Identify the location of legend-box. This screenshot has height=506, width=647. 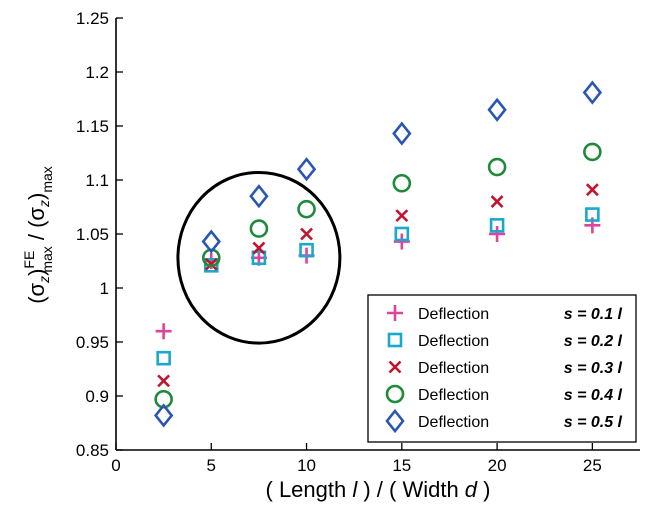
(502, 368).